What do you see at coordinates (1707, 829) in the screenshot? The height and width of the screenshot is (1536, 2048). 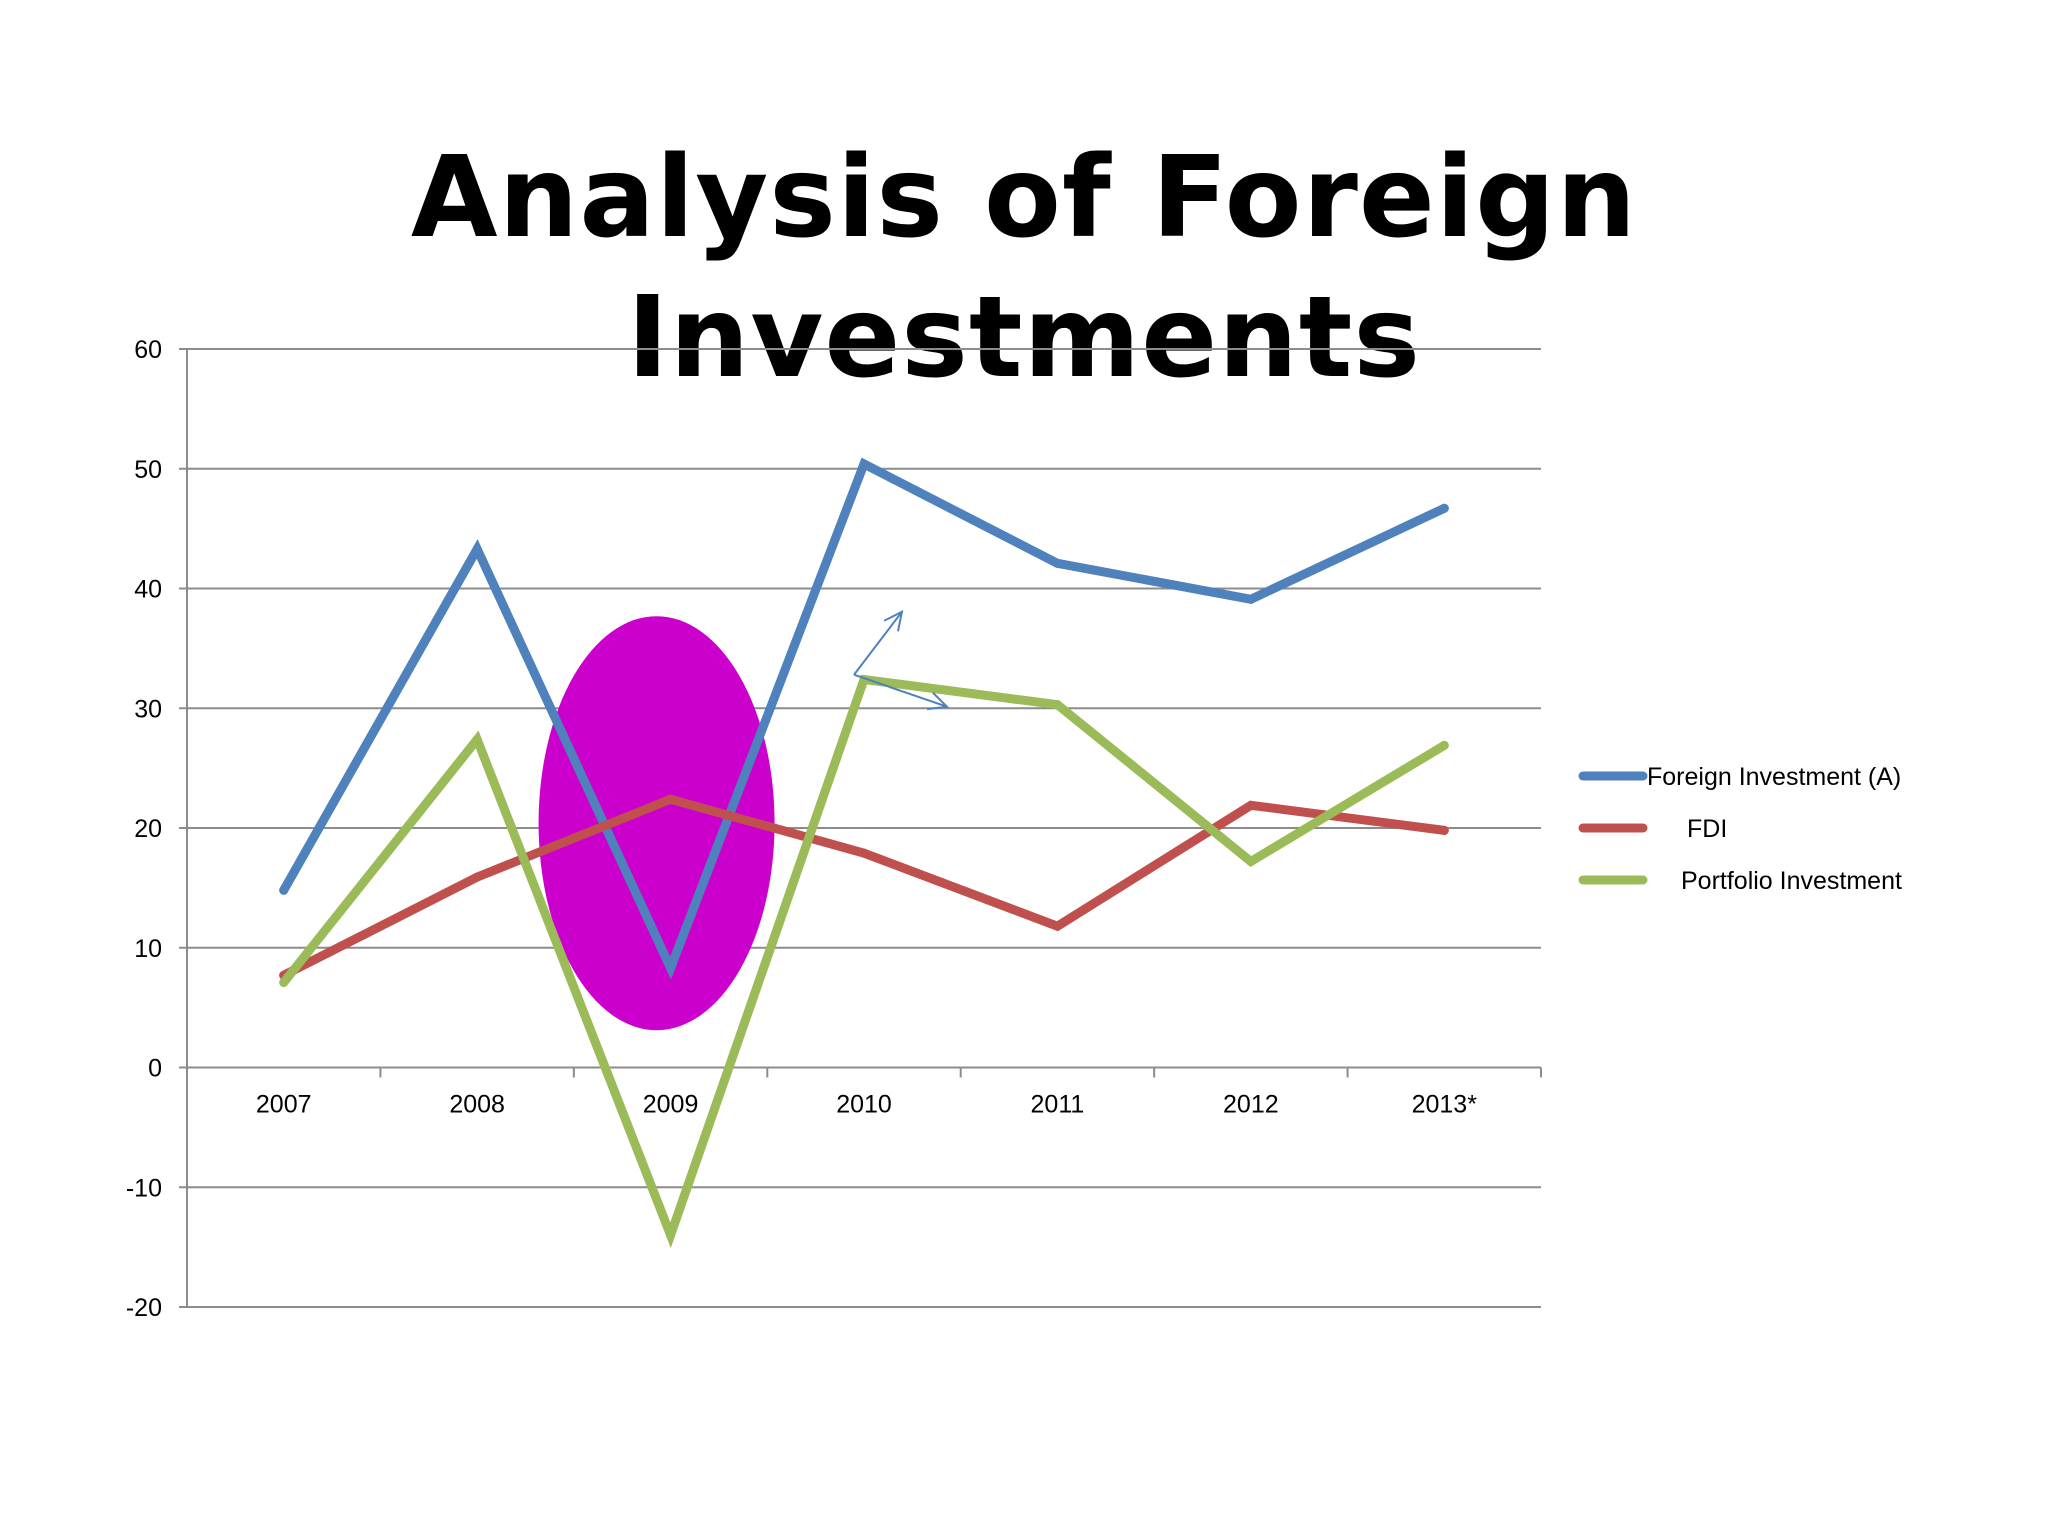 I see `legend-label-1: FDI` at bounding box center [1707, 829].